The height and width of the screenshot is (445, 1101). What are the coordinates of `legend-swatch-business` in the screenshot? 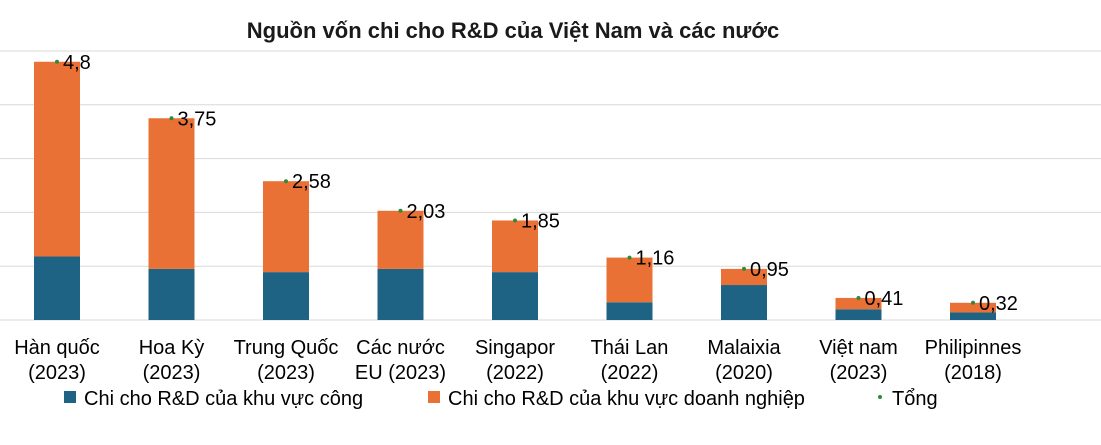 It's located at (434, 397).